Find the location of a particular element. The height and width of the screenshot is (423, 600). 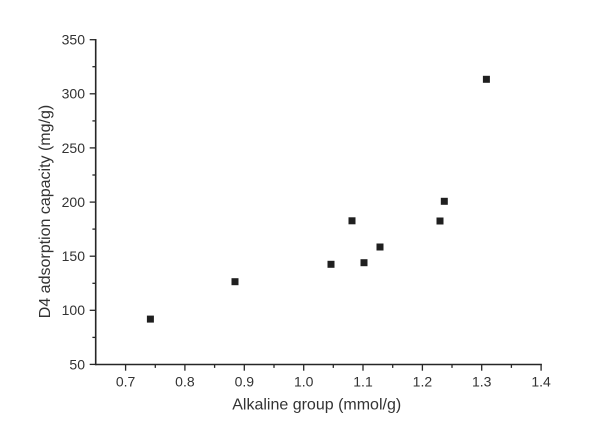

svg-text: 0.9 is located at coordinates (245, 381).